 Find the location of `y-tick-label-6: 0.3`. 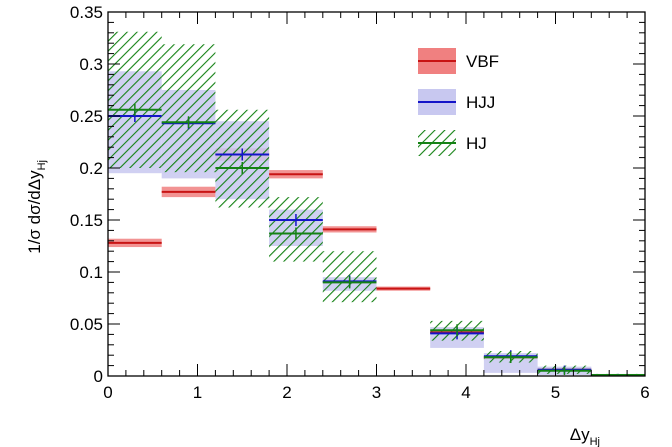

y-tick-label-6: 0.3 is located at coordinates (91, 64).